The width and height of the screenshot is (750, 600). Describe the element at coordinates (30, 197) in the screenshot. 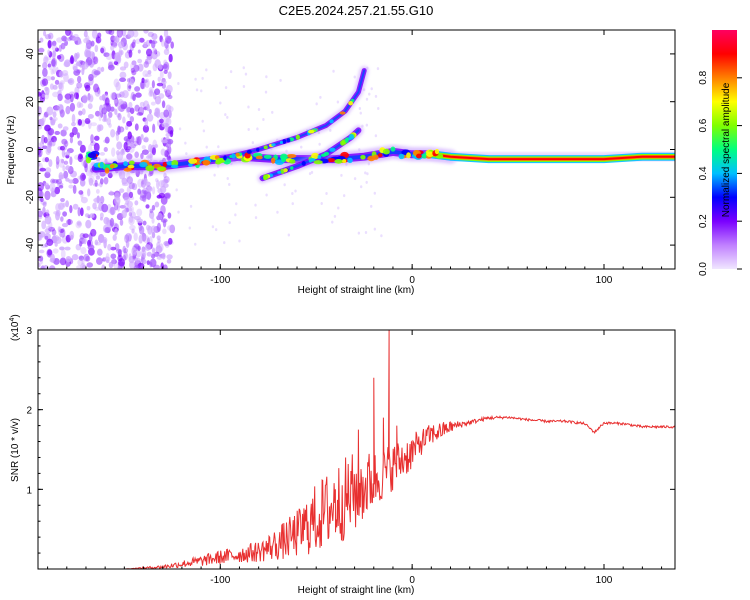

I see `spectrogram-y-tick-label: -20` at that location.